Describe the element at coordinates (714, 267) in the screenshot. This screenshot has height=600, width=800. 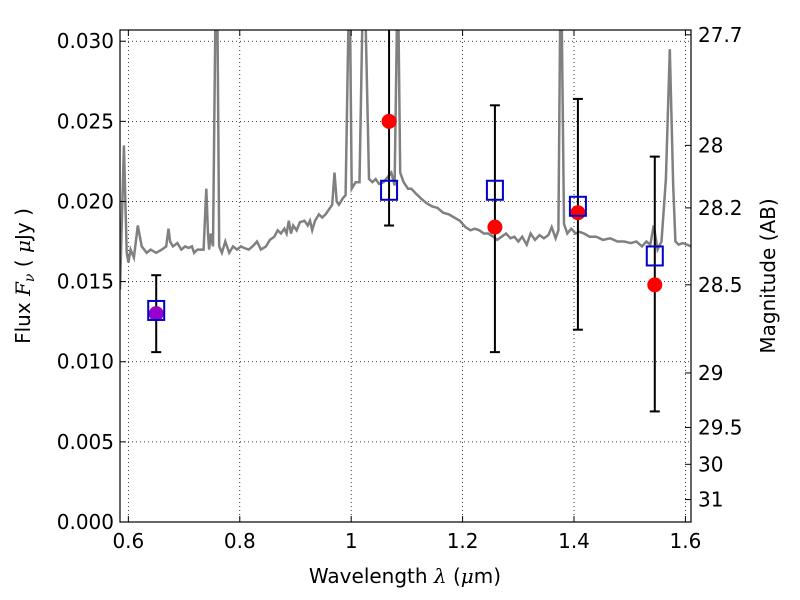
I see `y2-axis: 27.7 28 28.2 28.5 29 29.5 30 31` at that location.